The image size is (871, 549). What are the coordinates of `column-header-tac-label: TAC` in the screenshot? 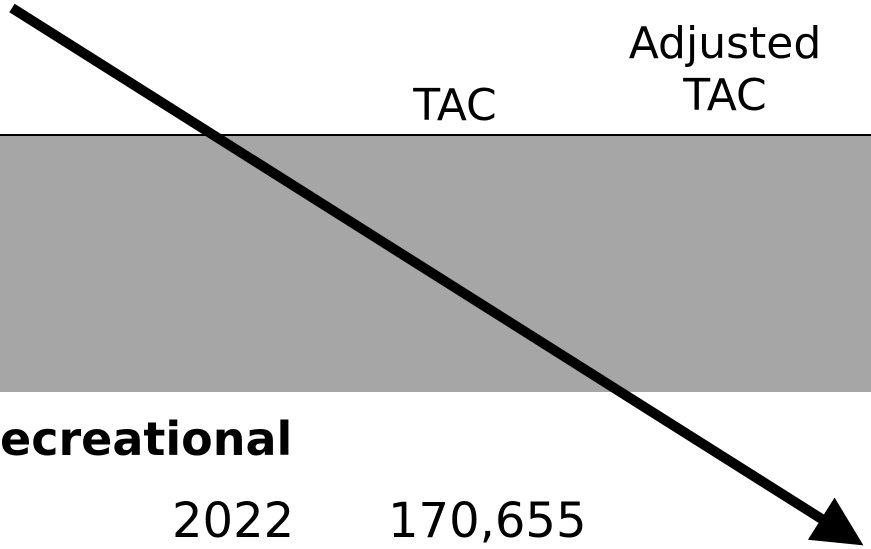 It's located at (455, 105).